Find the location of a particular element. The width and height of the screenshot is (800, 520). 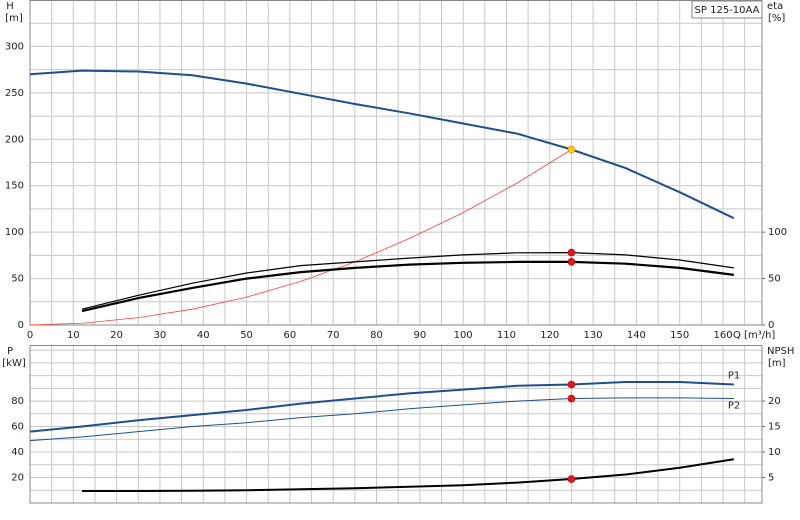

x-tick-label: 120 is located at coordinates (549, 335).